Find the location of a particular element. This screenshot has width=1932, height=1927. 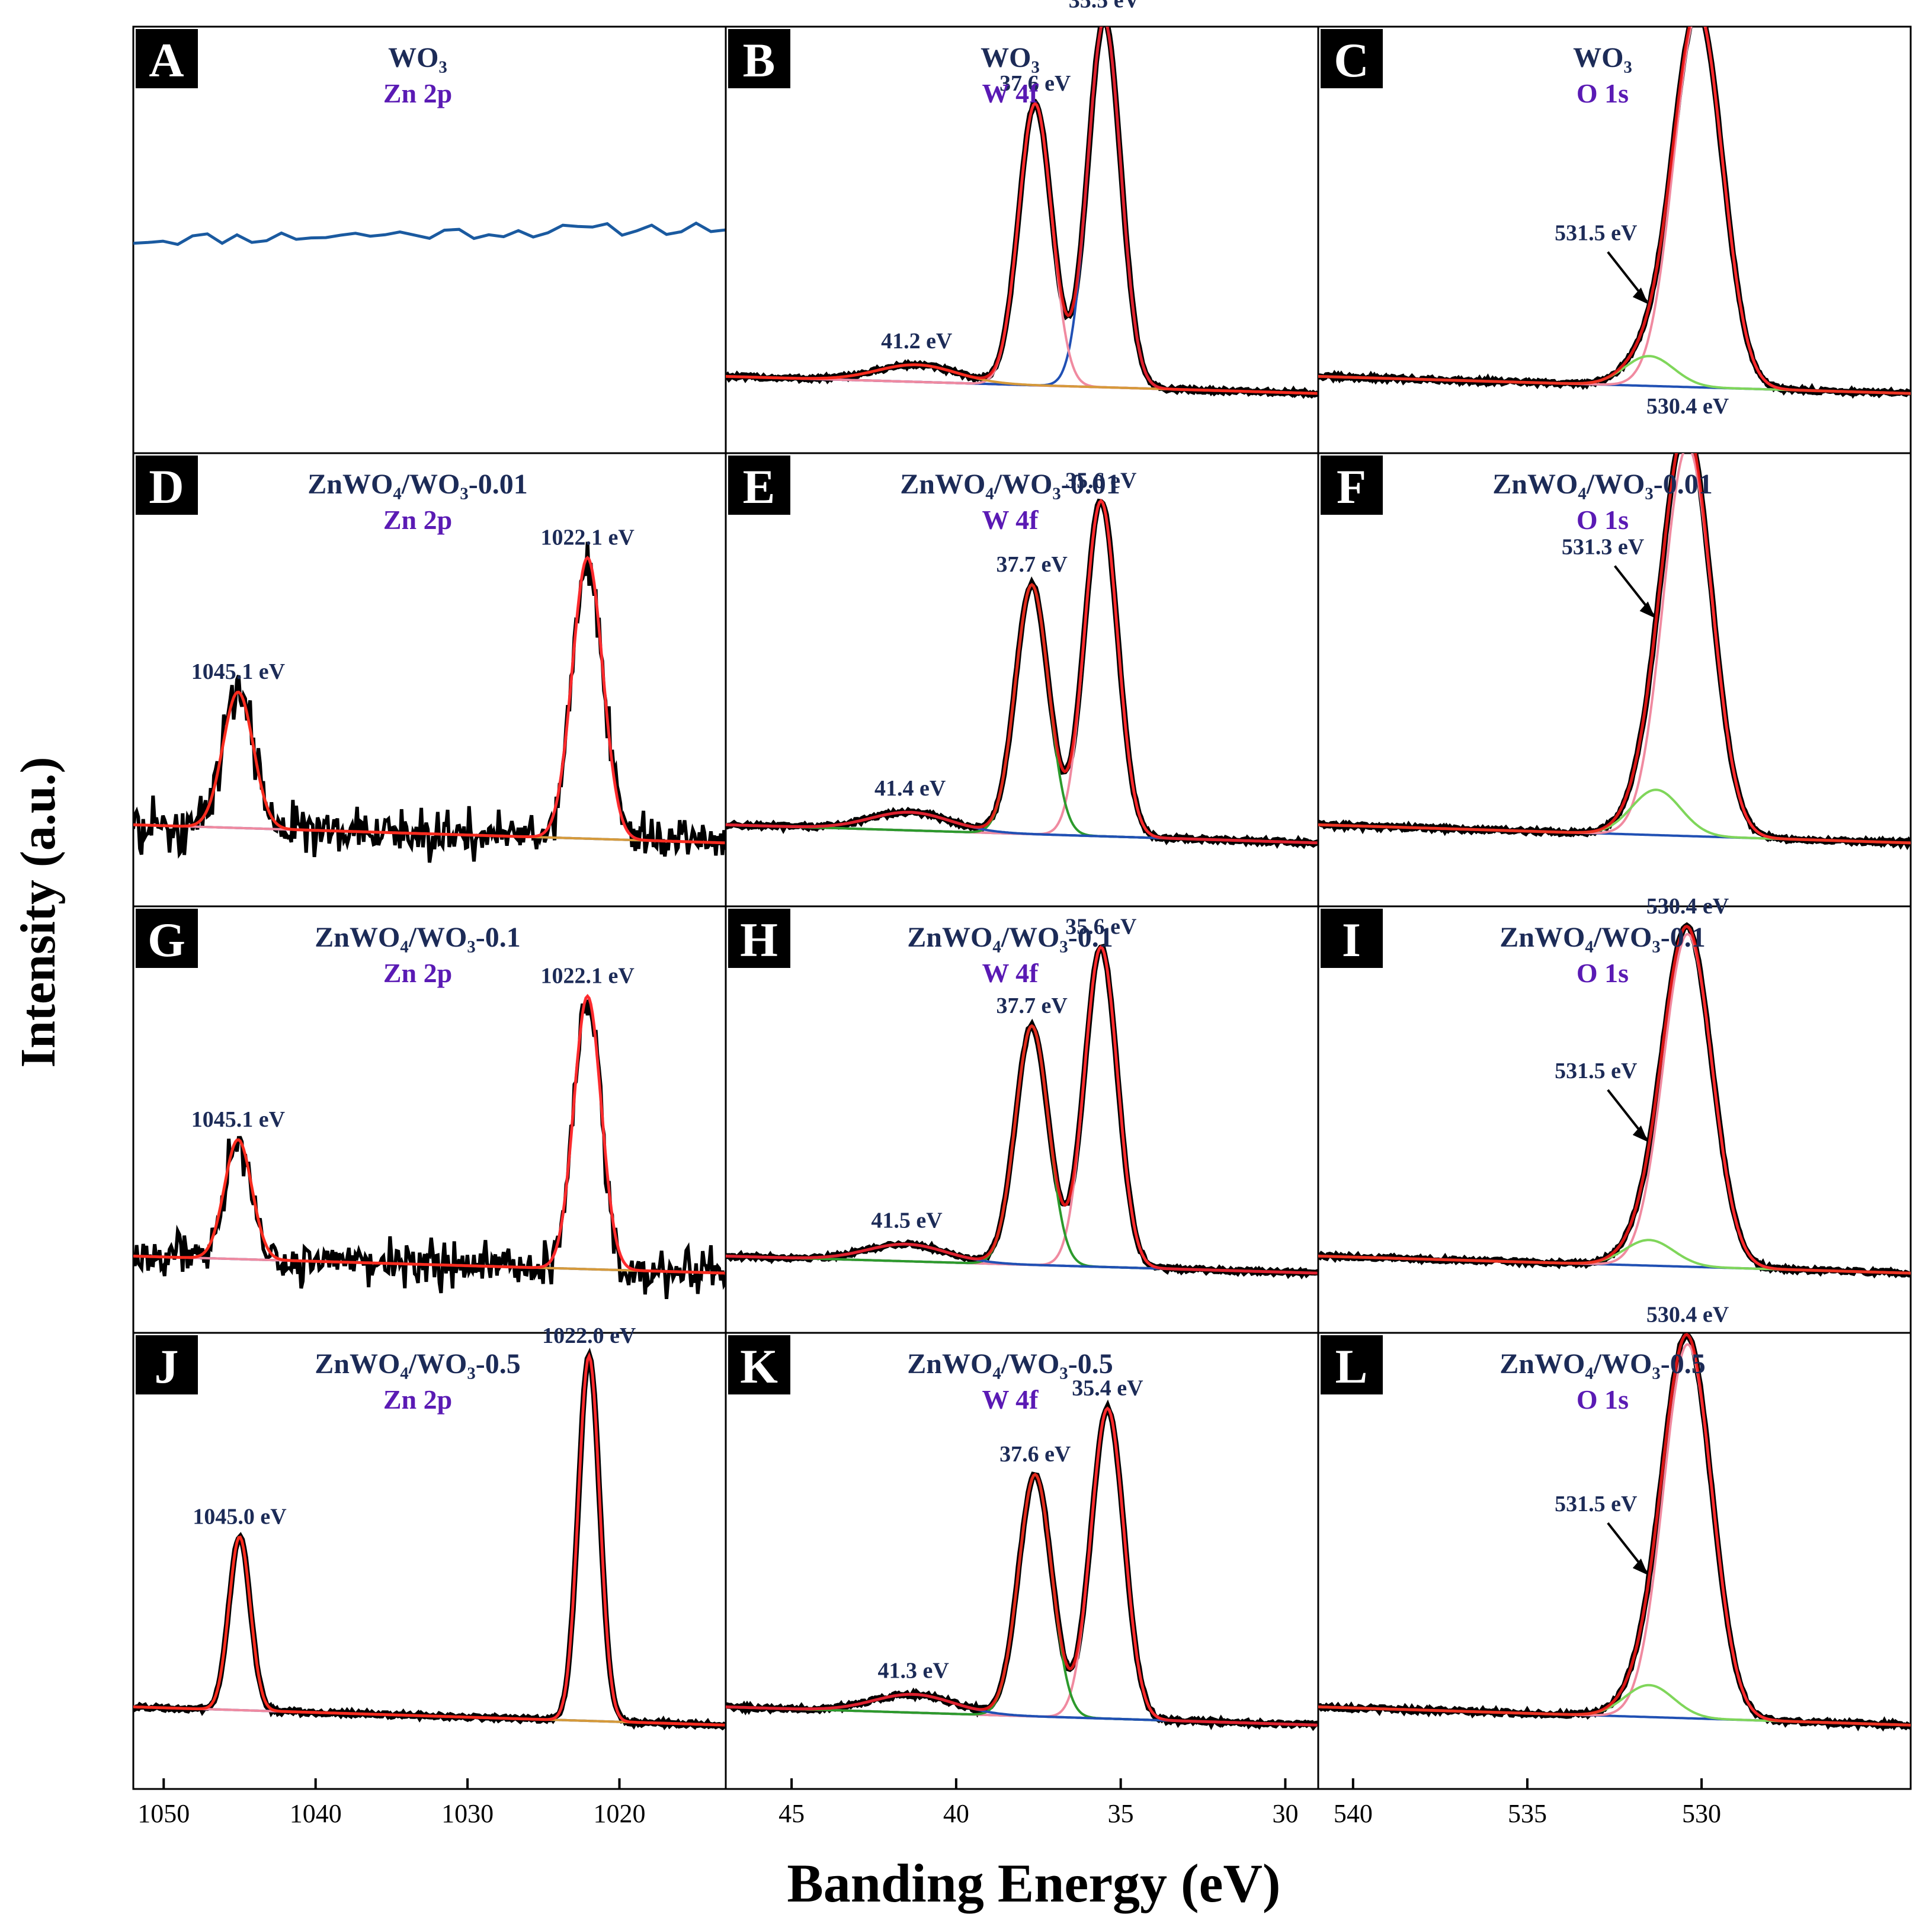

panel-letter: D is located at coordinates (167, 487).